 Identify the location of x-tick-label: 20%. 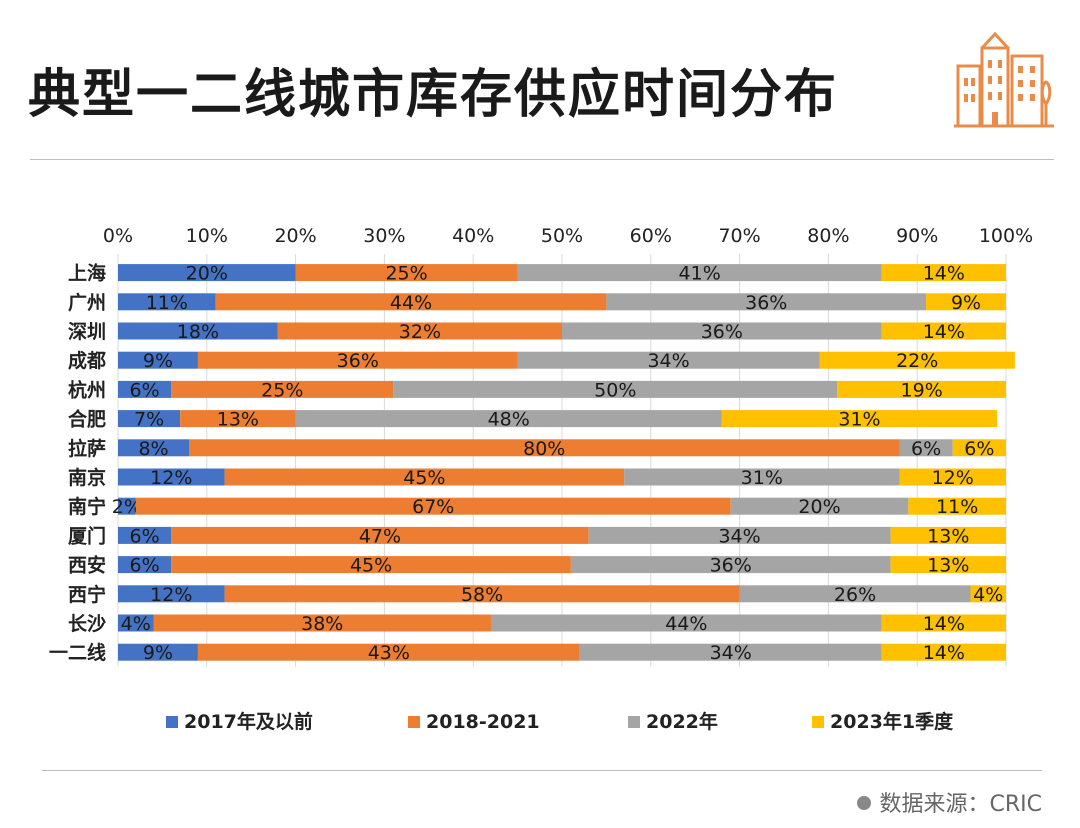
(295, 236).